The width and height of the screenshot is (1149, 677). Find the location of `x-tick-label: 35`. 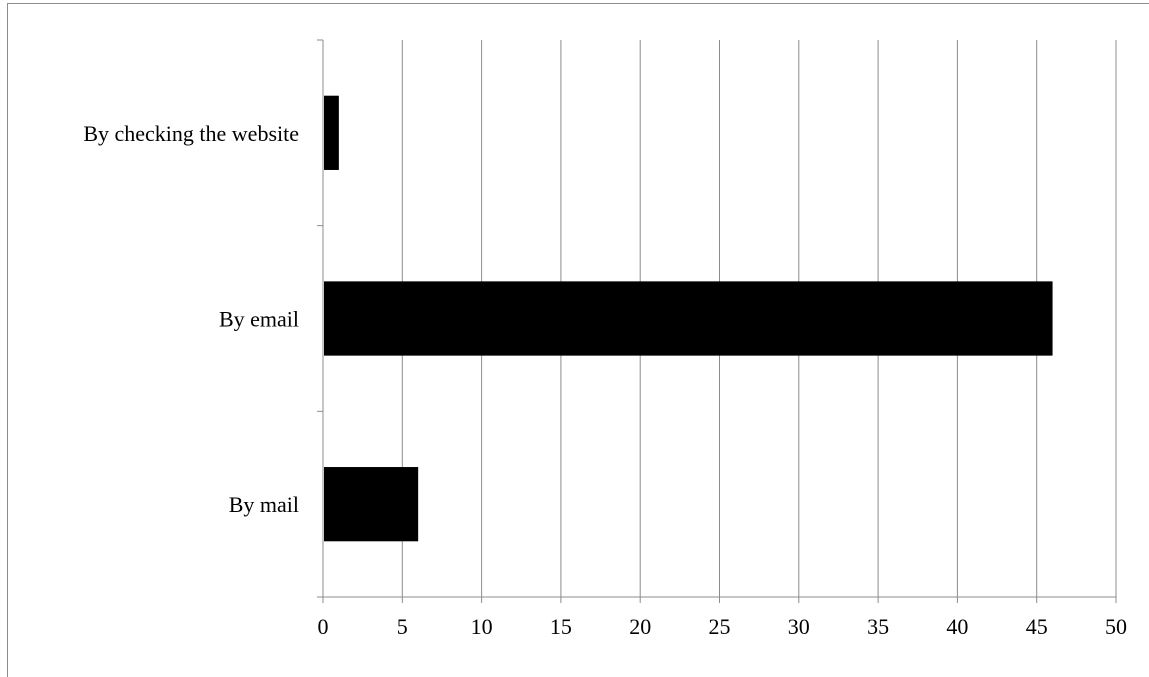

x-tick-label: 35 is located at coordinates (878, 626).